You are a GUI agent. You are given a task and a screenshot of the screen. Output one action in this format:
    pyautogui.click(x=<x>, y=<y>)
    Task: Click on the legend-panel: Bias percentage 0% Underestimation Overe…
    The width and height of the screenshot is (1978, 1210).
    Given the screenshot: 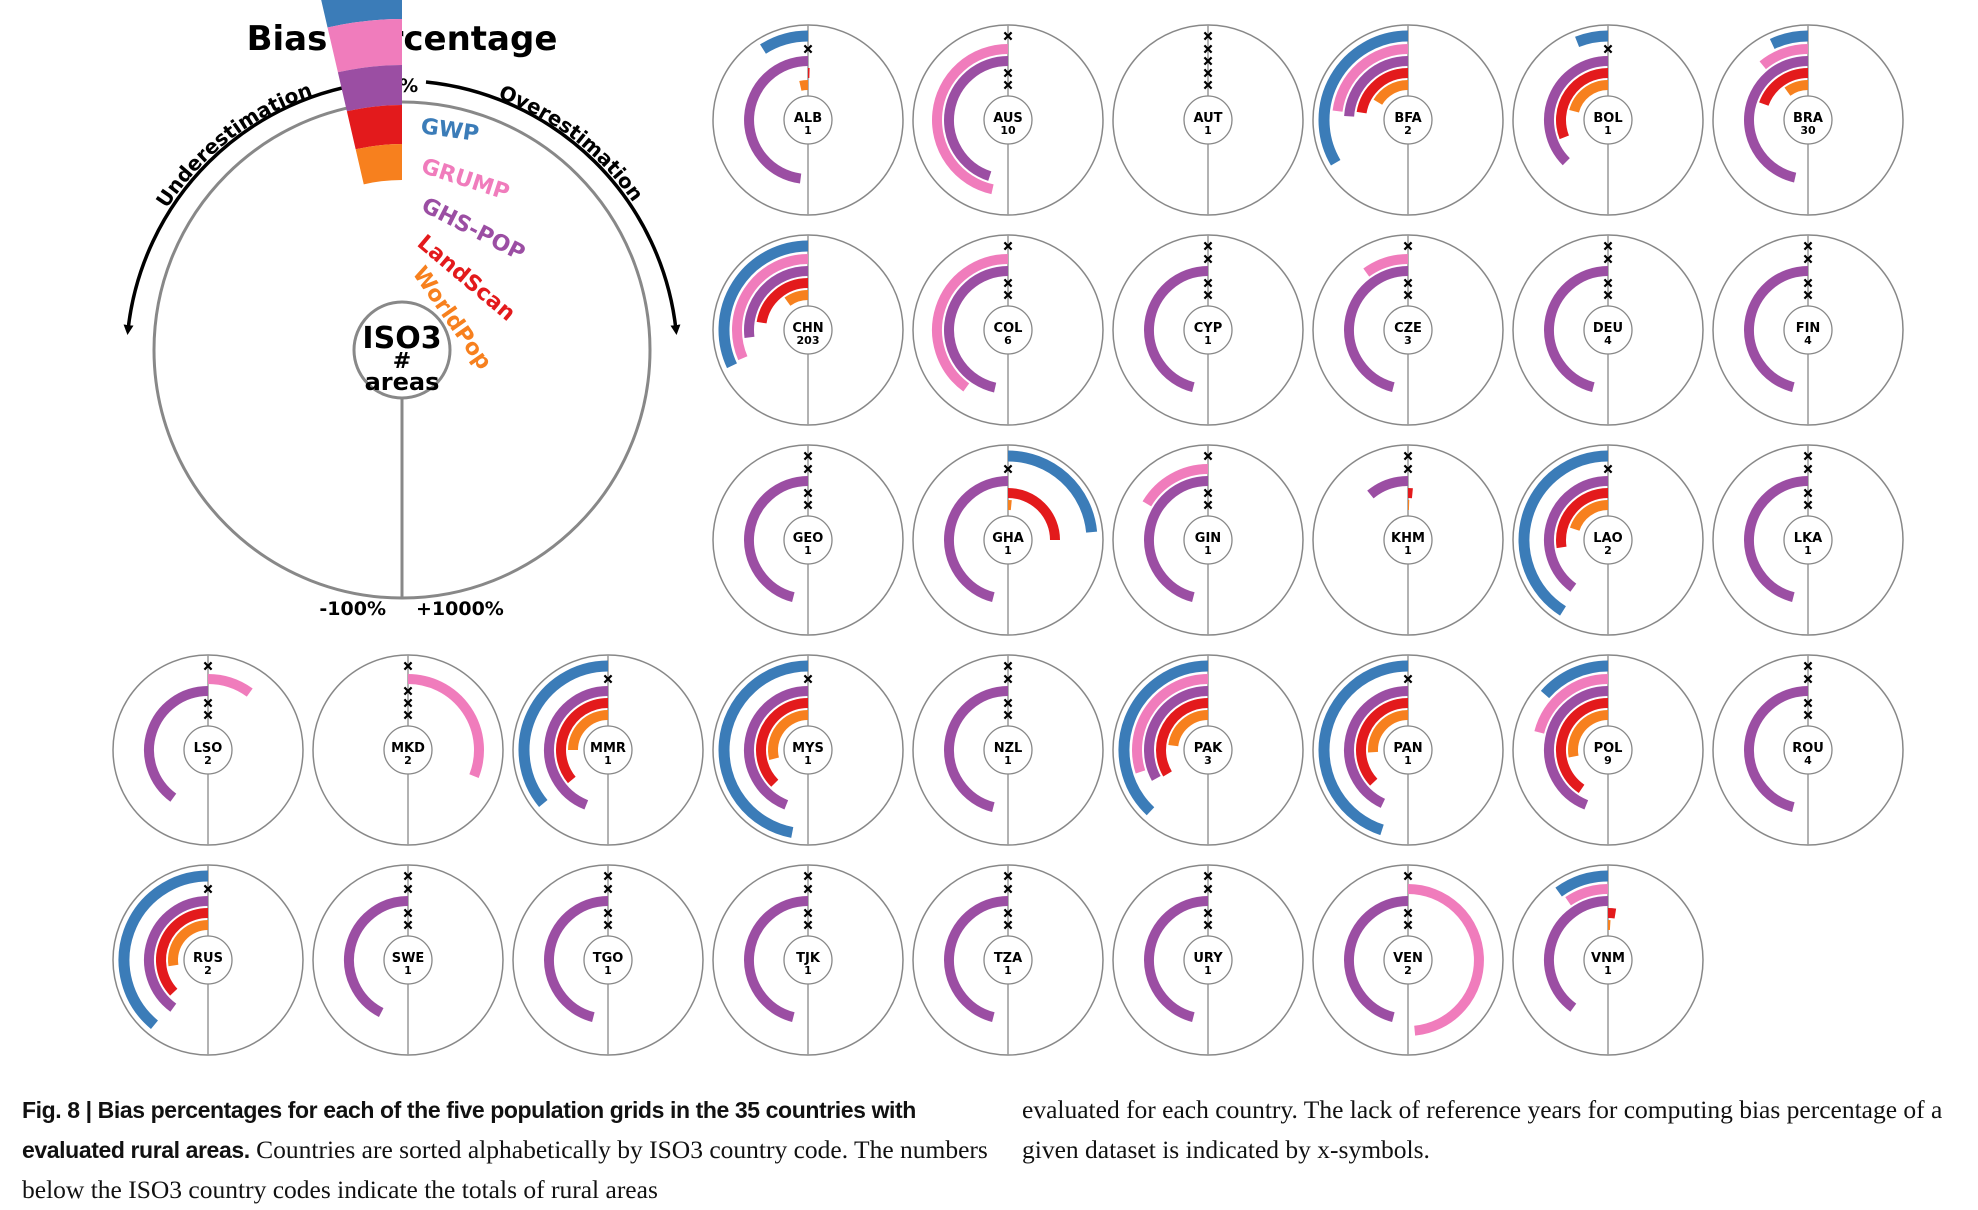 What is the action you would take?
    pyautogui.click(x=402, y=310)
    